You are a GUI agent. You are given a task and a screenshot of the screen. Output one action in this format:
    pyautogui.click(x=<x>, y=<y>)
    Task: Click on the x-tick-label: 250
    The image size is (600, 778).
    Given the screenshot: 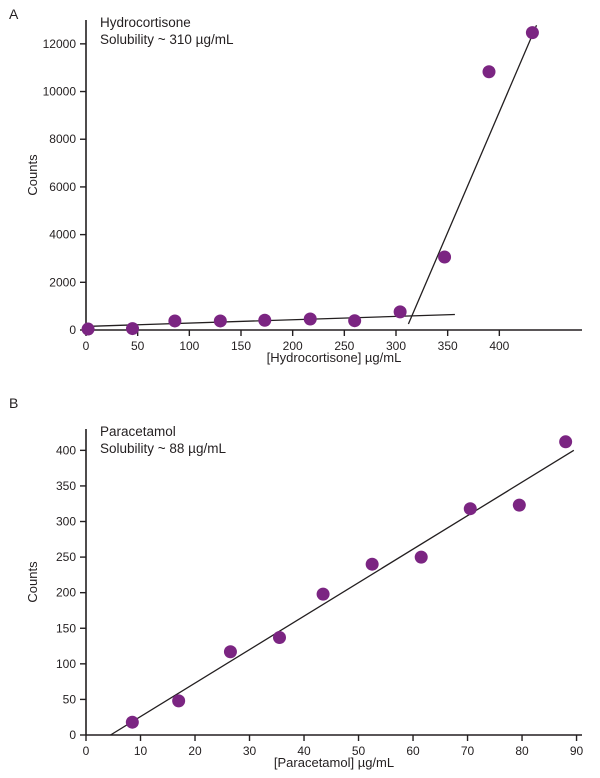 What is the action you would take?
    pyautogui.click(x=344, y=346)
    